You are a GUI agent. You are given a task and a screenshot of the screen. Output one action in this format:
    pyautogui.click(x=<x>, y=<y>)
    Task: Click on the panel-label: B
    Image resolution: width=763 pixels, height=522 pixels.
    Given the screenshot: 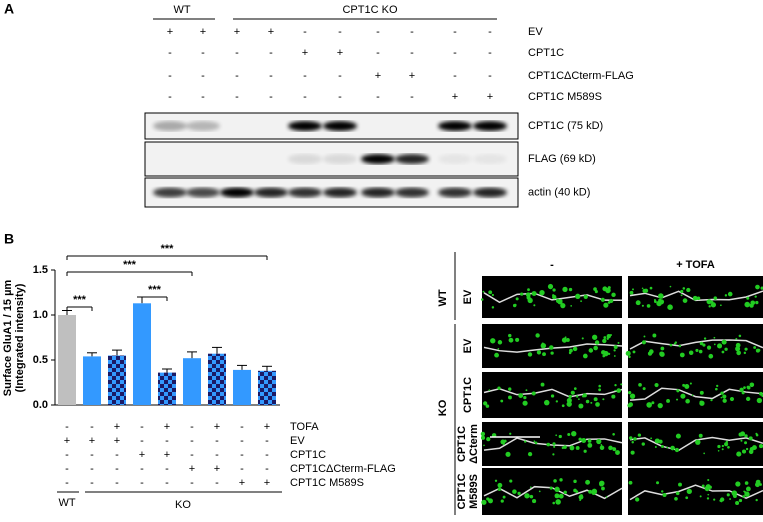 What is the action you would take?
    pyautogui.click(x=9, y=239)
    